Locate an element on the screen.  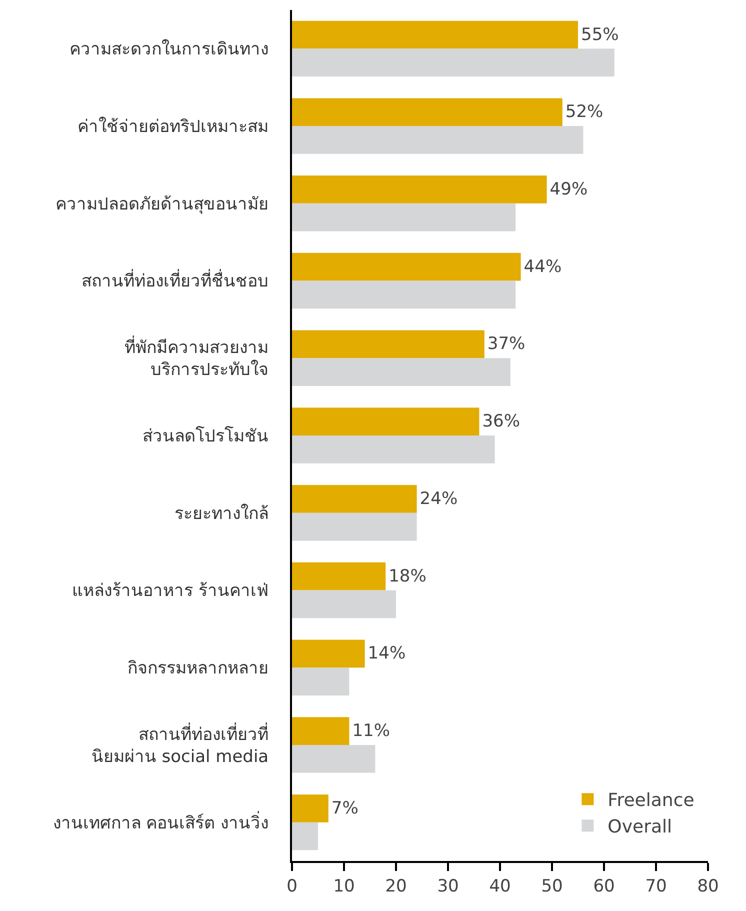
x-tick-label: 60 is located at coordinates (604, 886).